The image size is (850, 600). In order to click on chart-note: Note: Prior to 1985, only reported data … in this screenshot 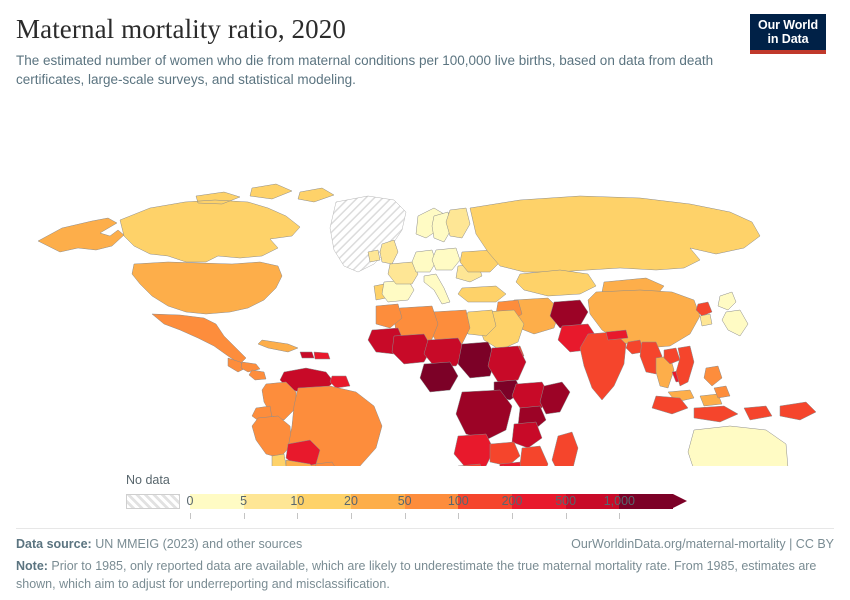, I will do `click(425, 575)`.